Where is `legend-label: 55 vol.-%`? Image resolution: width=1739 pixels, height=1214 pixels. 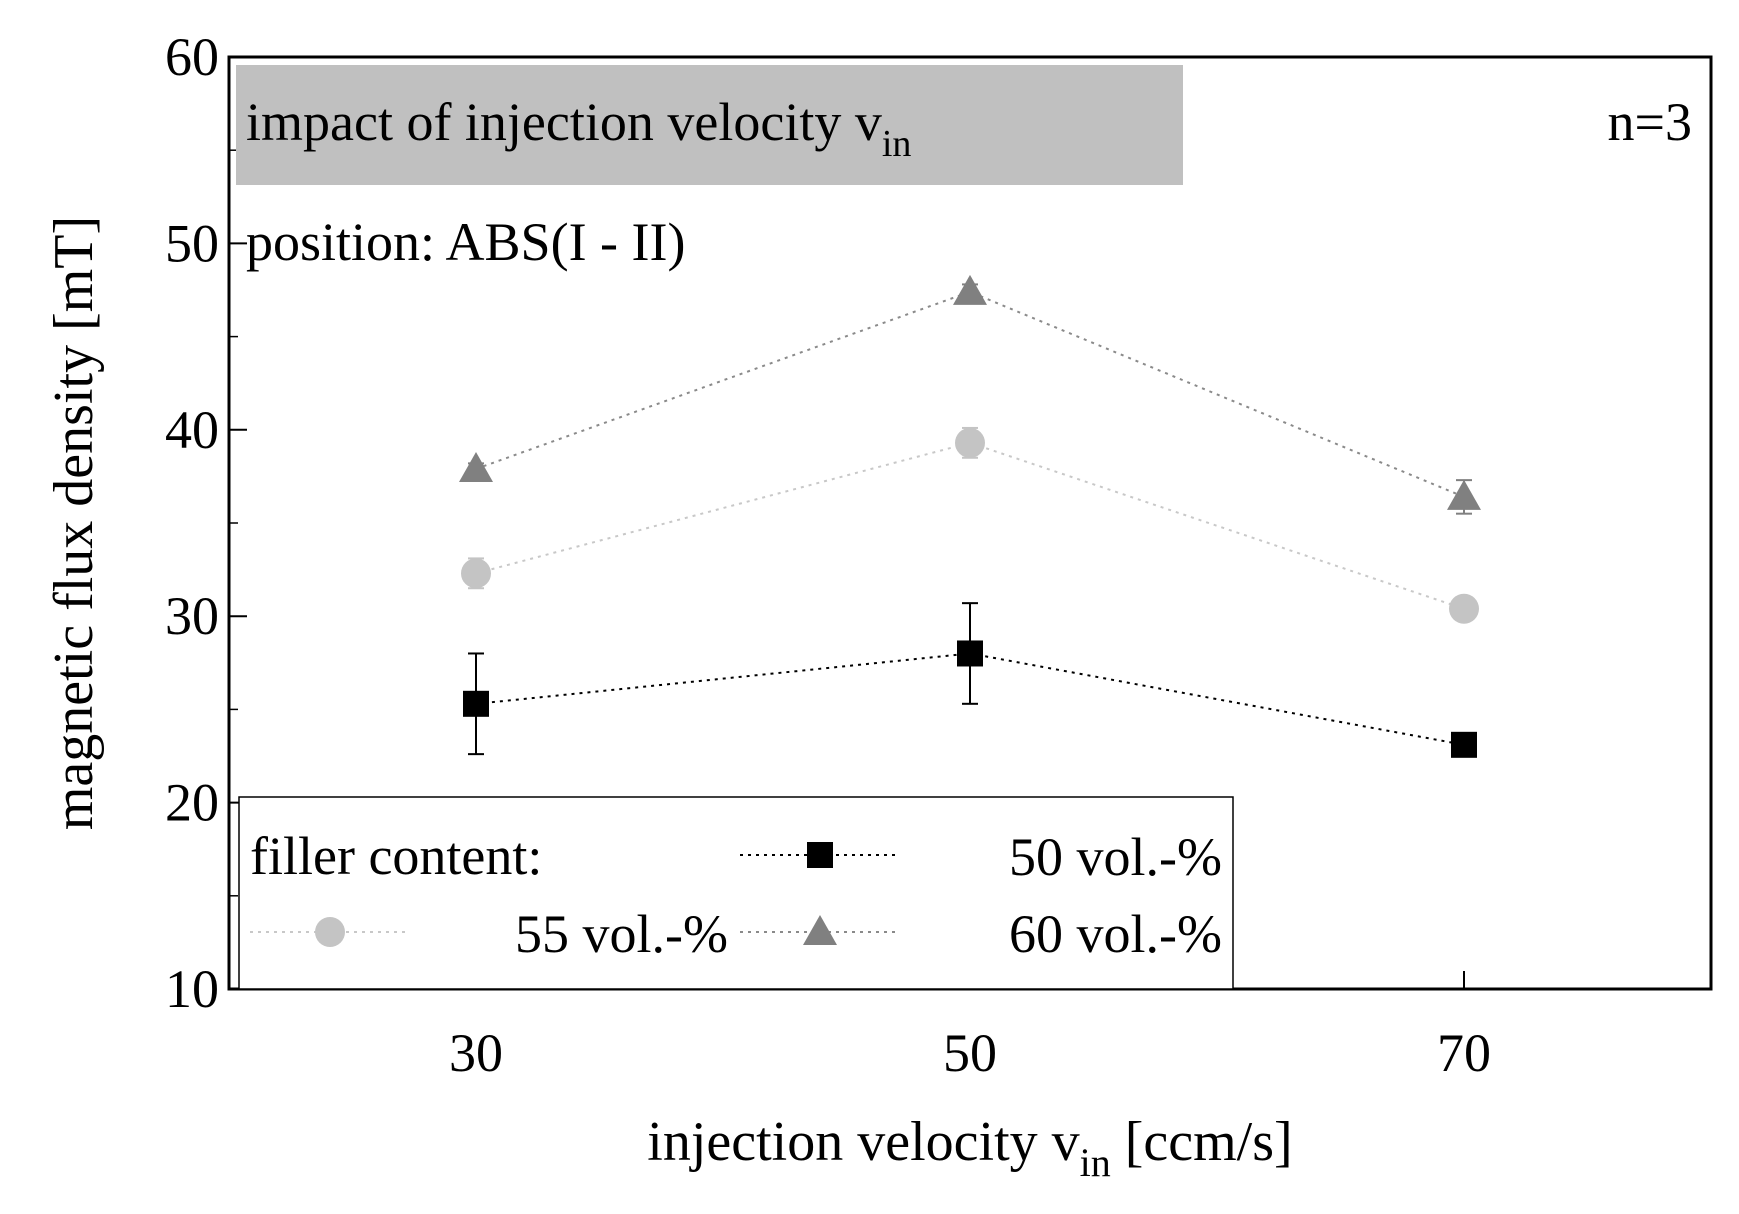 legend-label: 55 vol.-% is located at coordinates (621, 934).